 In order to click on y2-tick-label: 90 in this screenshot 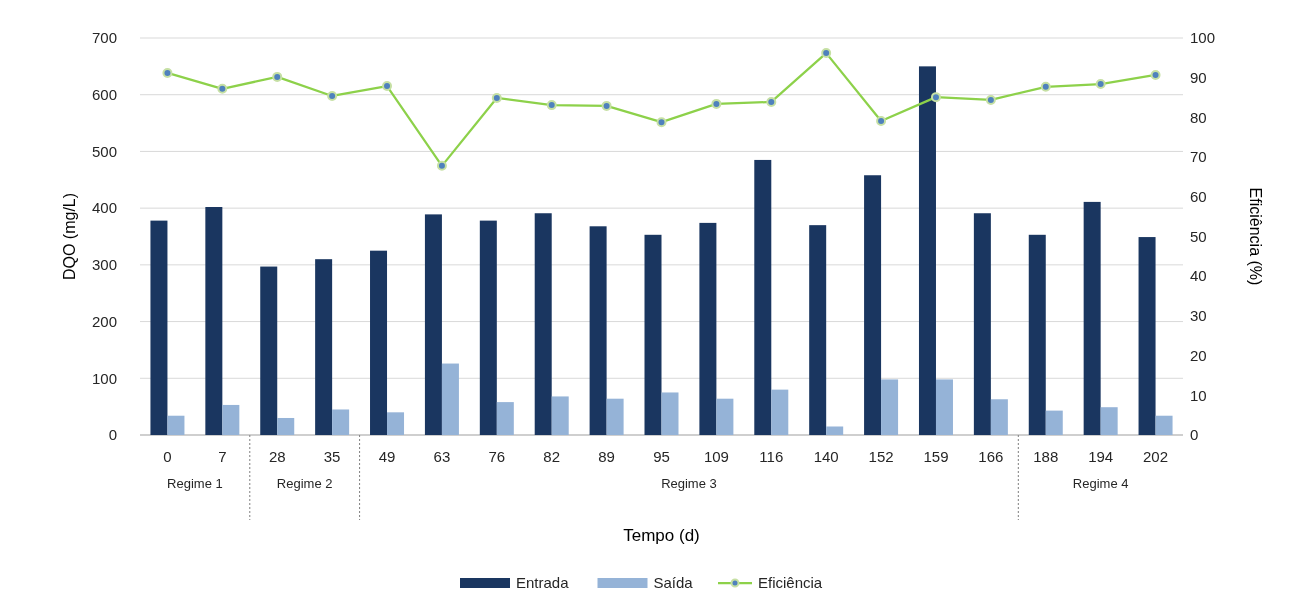, I will do `click(1198, 77)`.